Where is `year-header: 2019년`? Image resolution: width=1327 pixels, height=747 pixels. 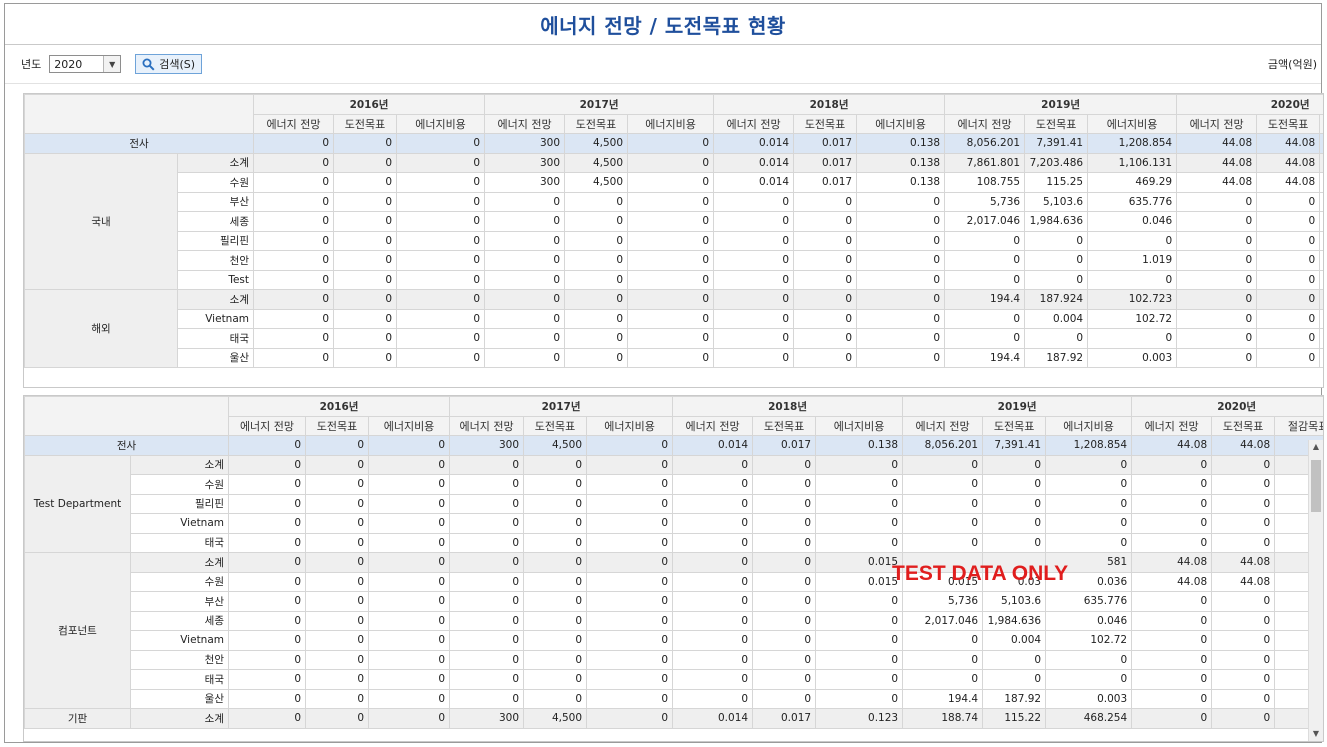 year-header: 2019년 is located at coordinates (1061, 104).